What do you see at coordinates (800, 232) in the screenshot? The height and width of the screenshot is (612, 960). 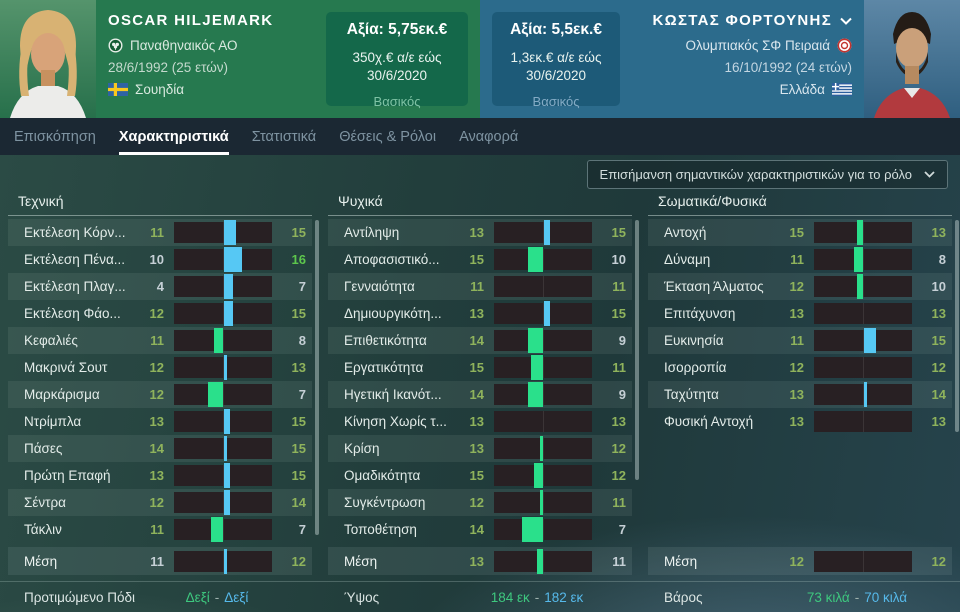 I see `attribute-row: Αντοχή 15 13` at bounding box center [800, 232].